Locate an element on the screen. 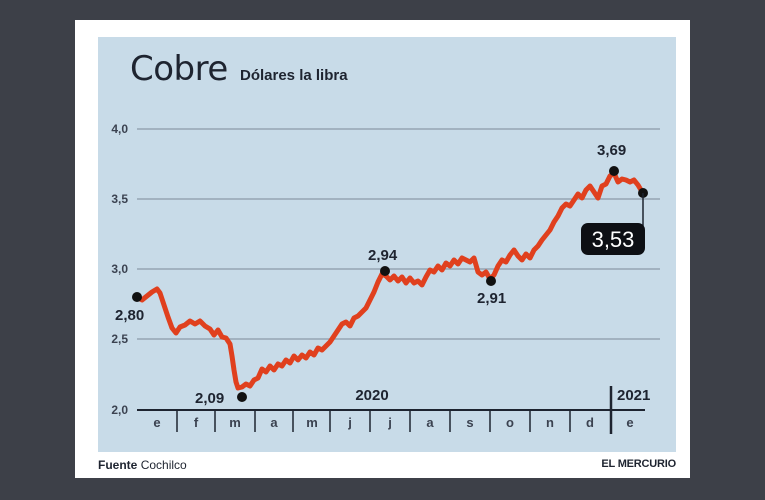 Image resolution: width=765 pixels, height=500 pixels. x-axis is located at coordinates (391, 410).